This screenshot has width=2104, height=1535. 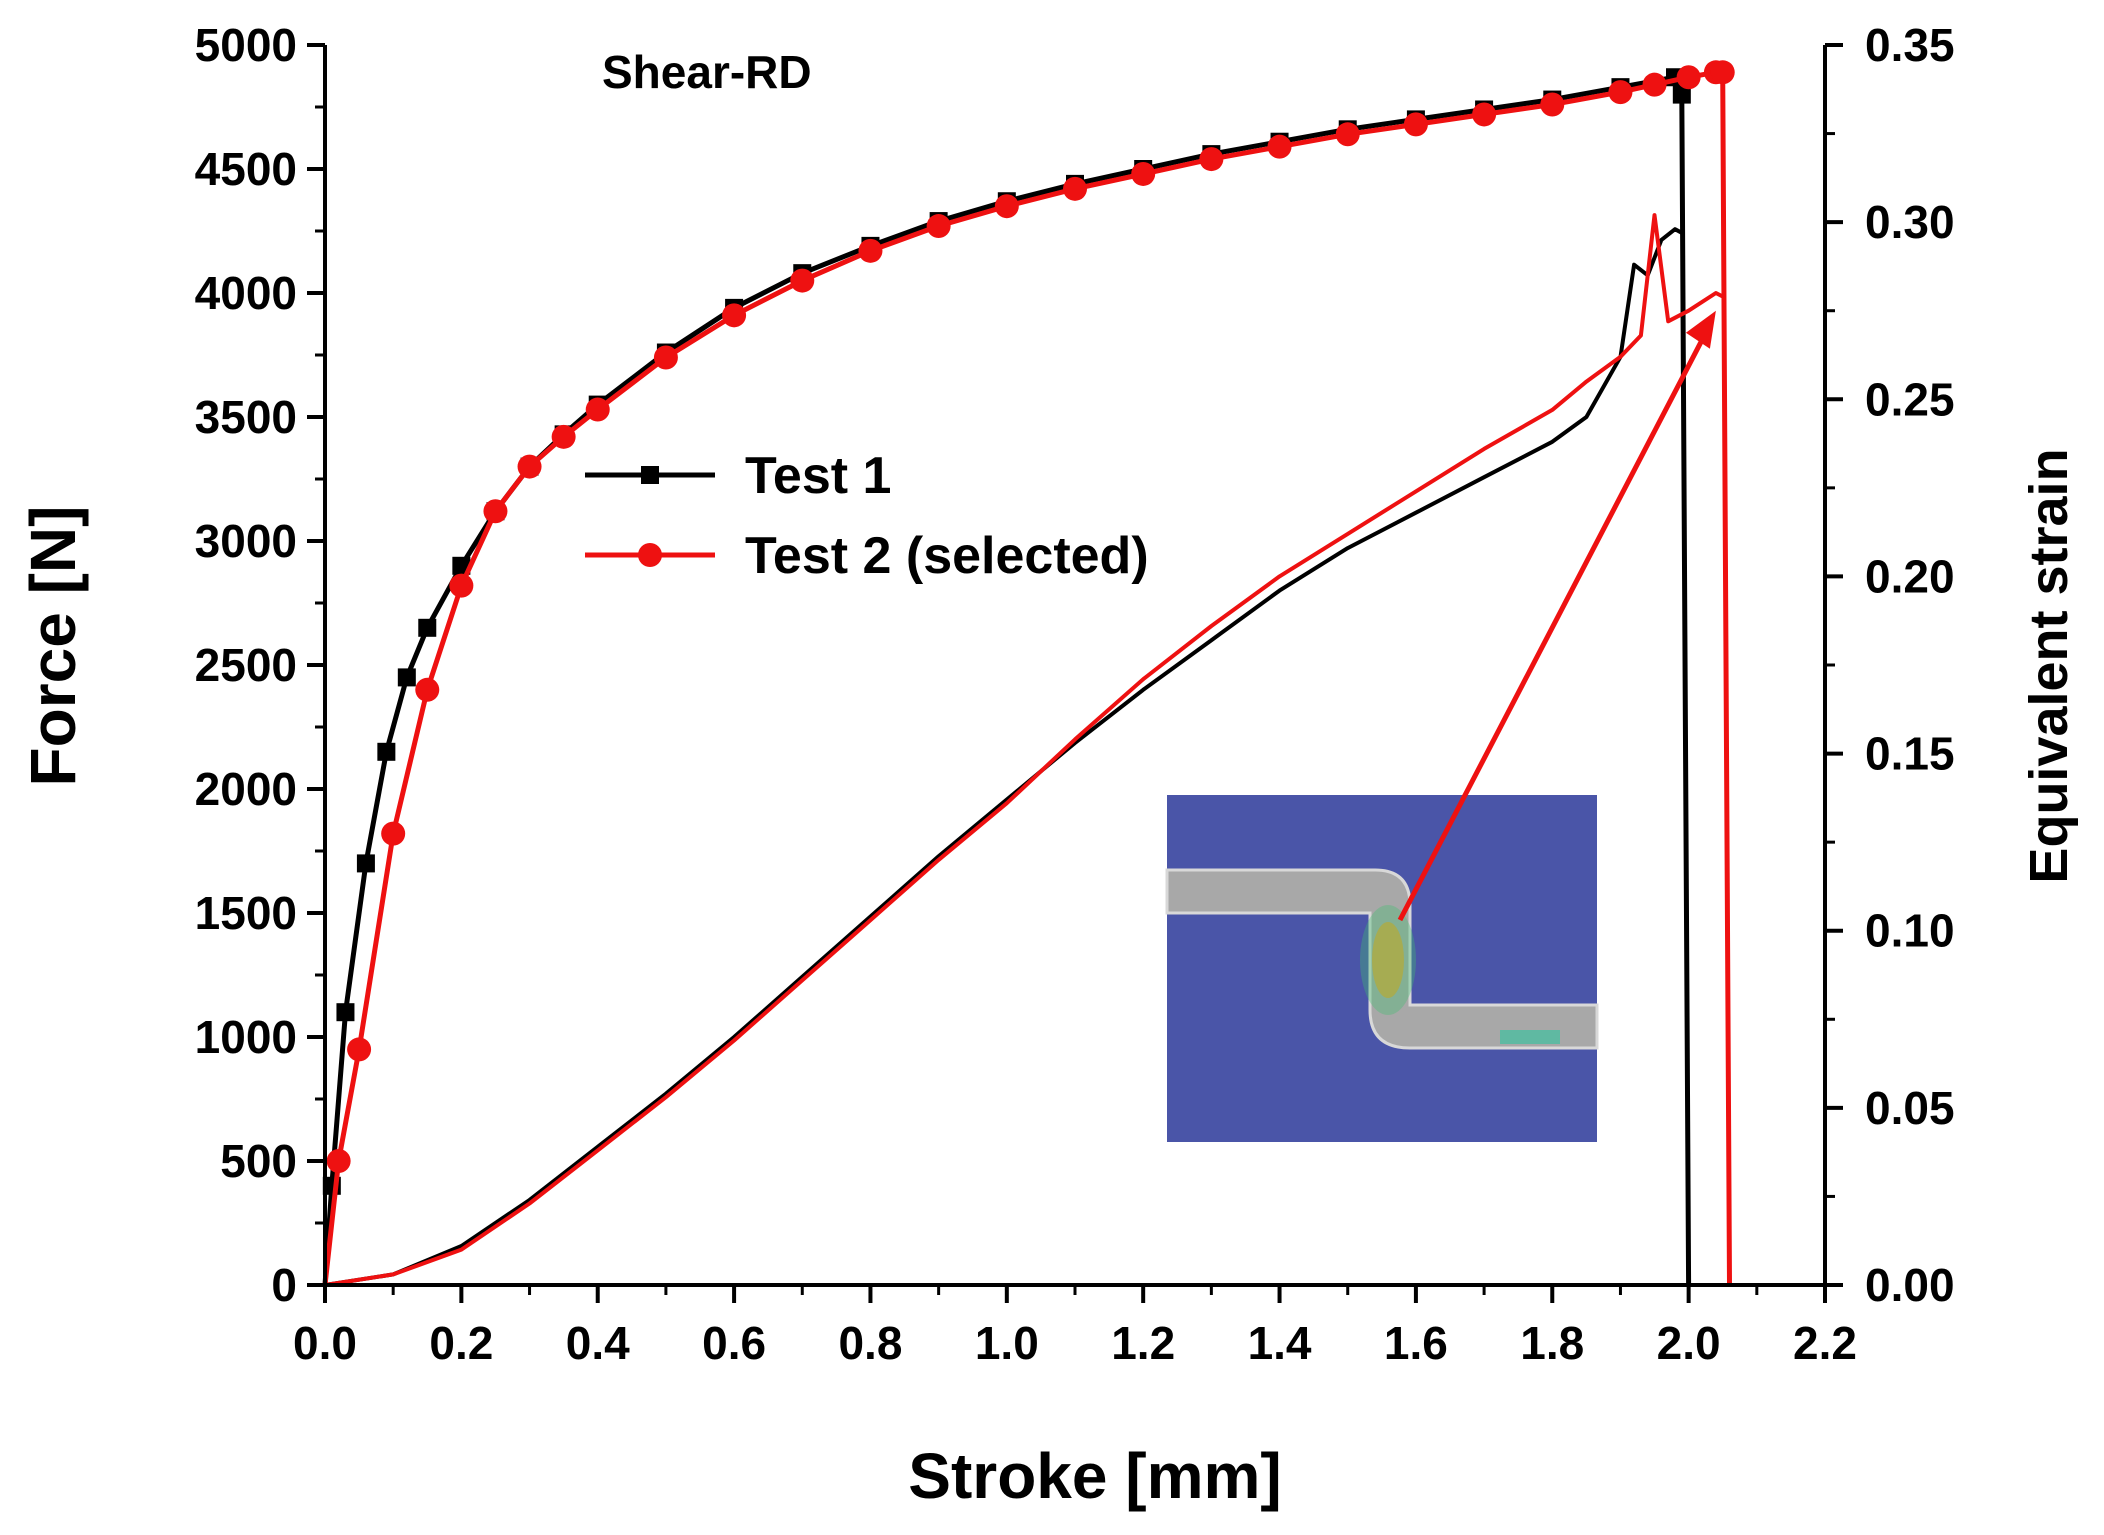 What do you see at coordinates (947, 556) in the screenshot?
I see `legend-label-2: Test 2 (selected)` at bounding box center [947, 556].